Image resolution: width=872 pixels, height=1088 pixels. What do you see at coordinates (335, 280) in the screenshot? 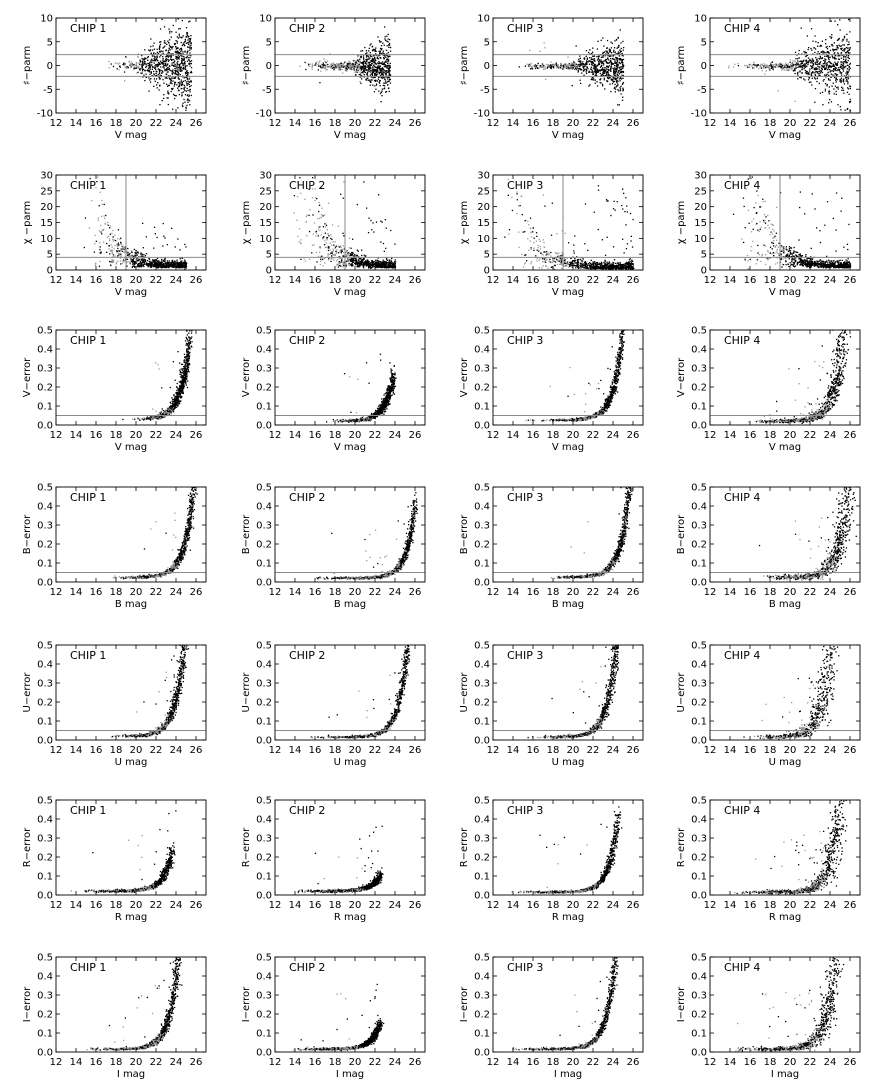
I see `x-tick-label: 18` at bounding box center [335, 280].